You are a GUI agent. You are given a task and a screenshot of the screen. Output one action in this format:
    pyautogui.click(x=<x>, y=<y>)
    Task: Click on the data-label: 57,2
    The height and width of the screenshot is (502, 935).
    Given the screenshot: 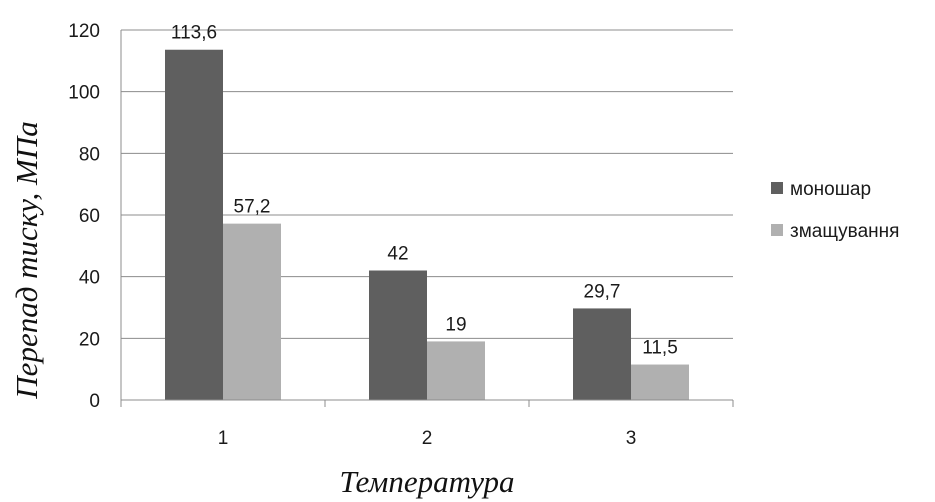 What is the action you would take?
    pyautogui.click(x=252, y=207)
    